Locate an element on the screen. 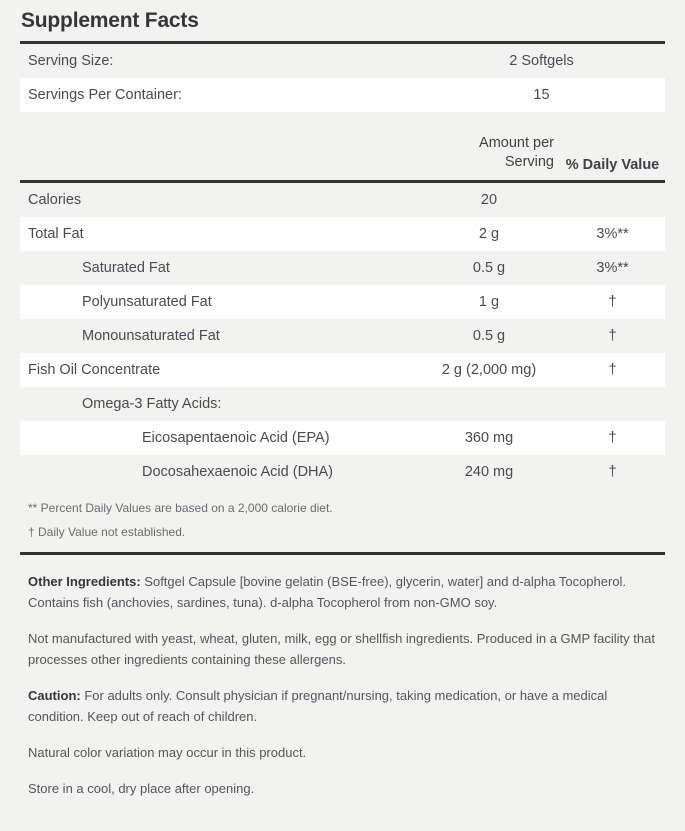 This screenshot has width=685, height=831. note-lead-in: Caution: is located at coordinates (54, 695).